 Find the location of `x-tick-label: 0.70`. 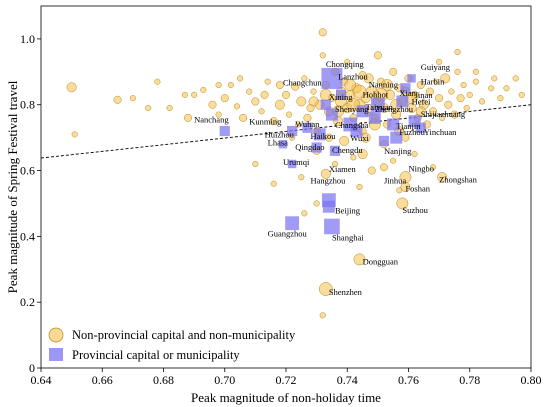

x-tick-label: 0.70 is located at coordinates (224, 380).